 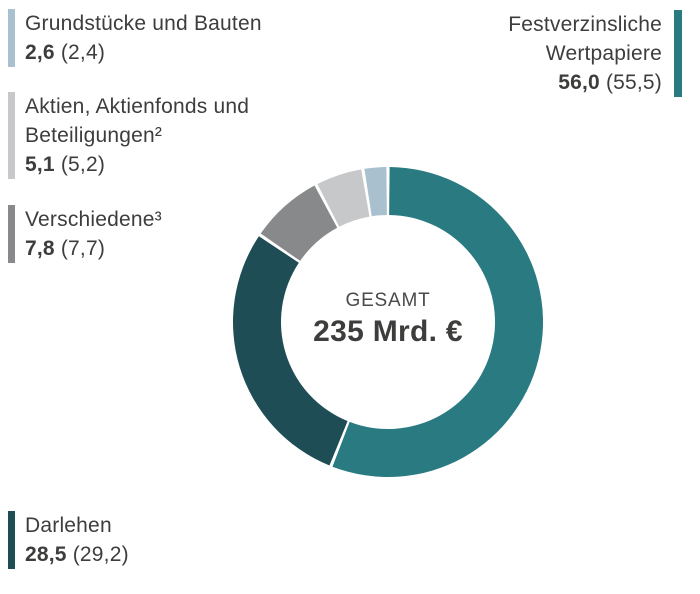 What do you see at coordinates (85, 234) in the screenshot?
I see `legend-verschiedene: Verschiedene³ 7,8 (7,7)` at bounding box center [85, 234].